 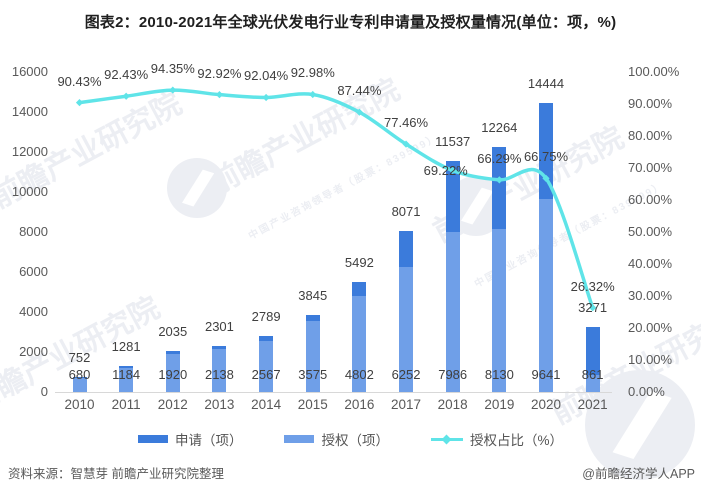 I want to click on y-axis-label-left: 6000, so click(x=33, y=271).